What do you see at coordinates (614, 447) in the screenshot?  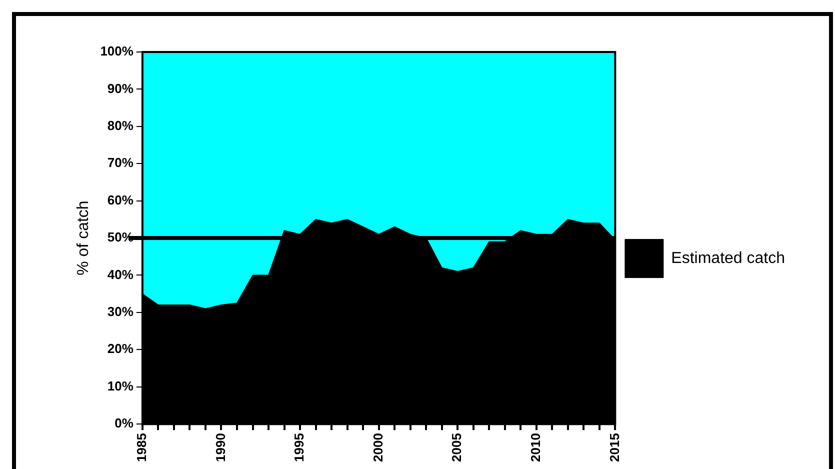 I see `x-tick-label: 2015` at bounding box center [614, 447].